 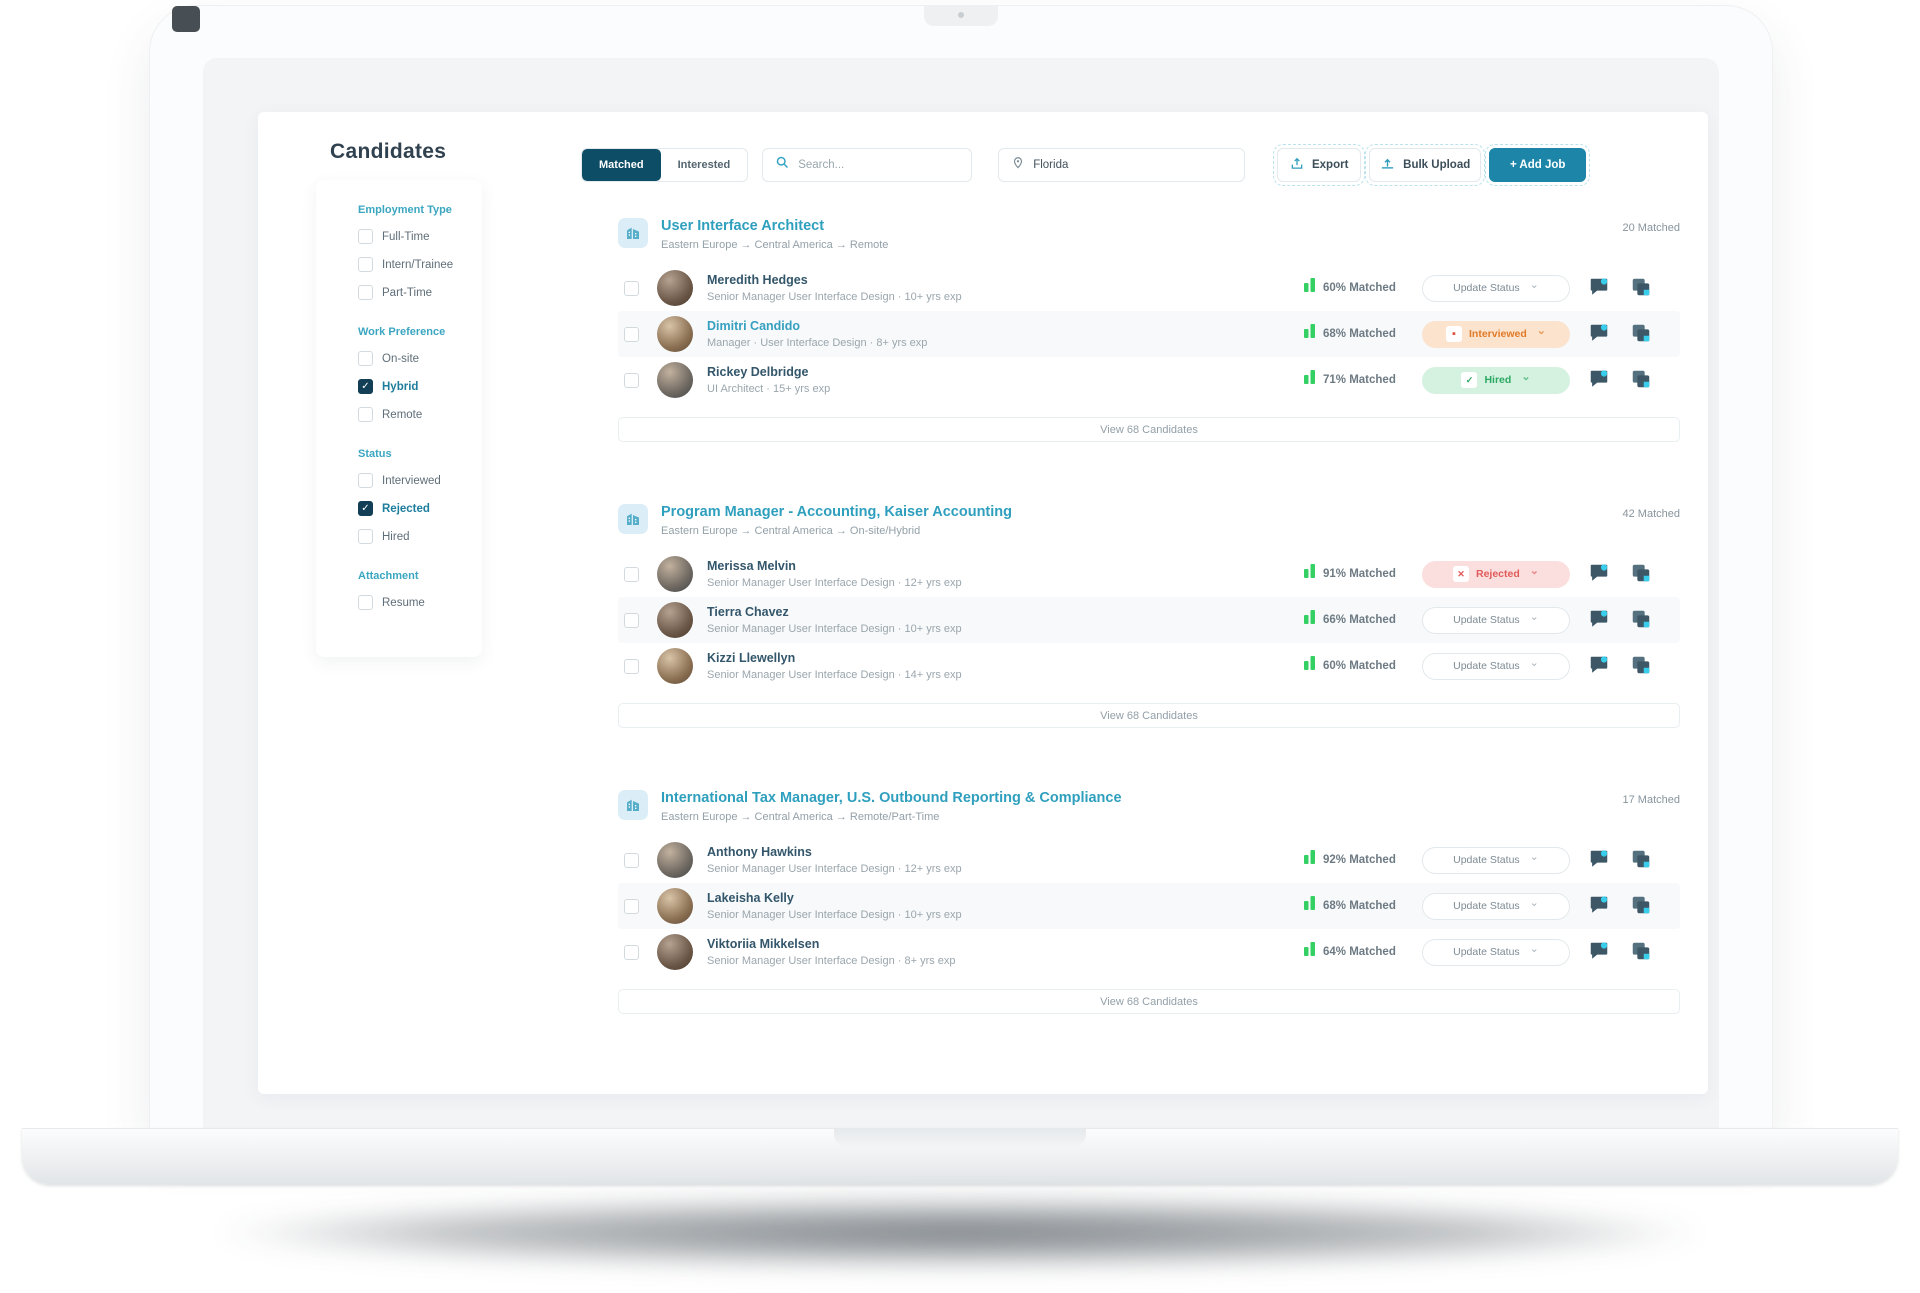 I want to click on job-title: User Interface Architect, so click(x=743, y=226).